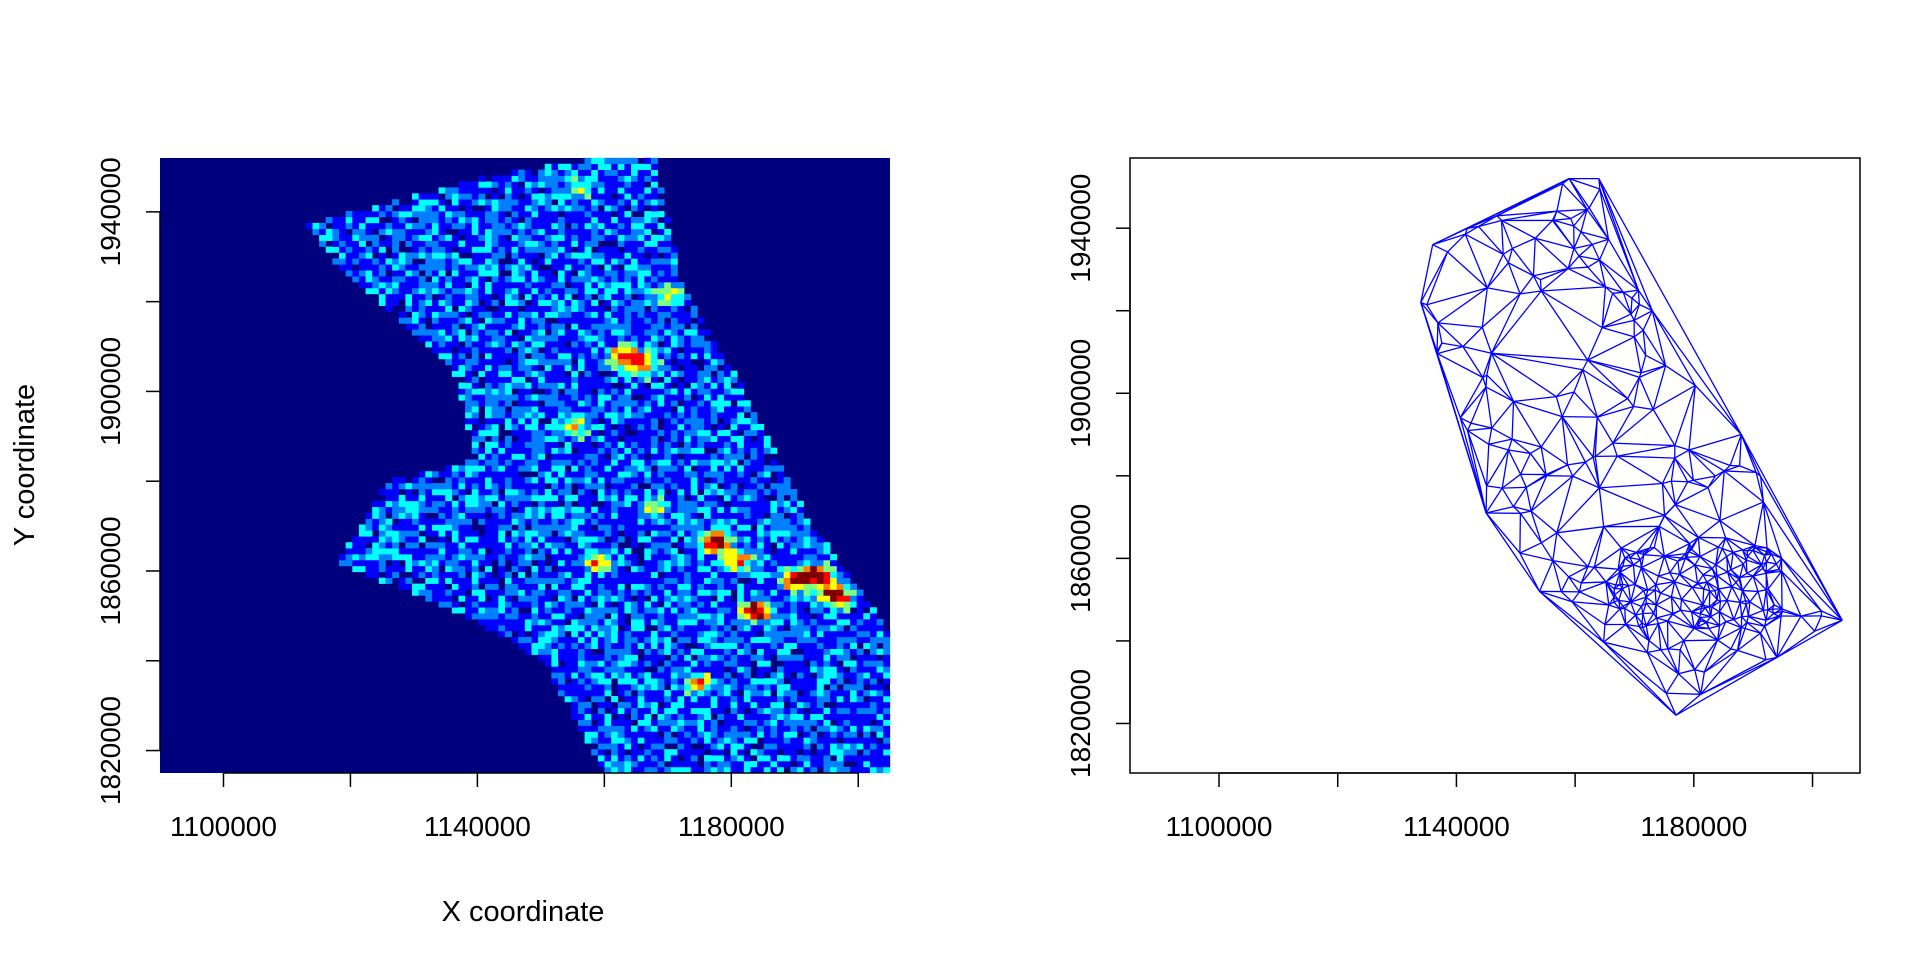 The height and width of the screenshot is (960, 1920). Describe the element at coordinates (731, 826) in the screenshot. I see `x-tick-label: 1180000` at that location.